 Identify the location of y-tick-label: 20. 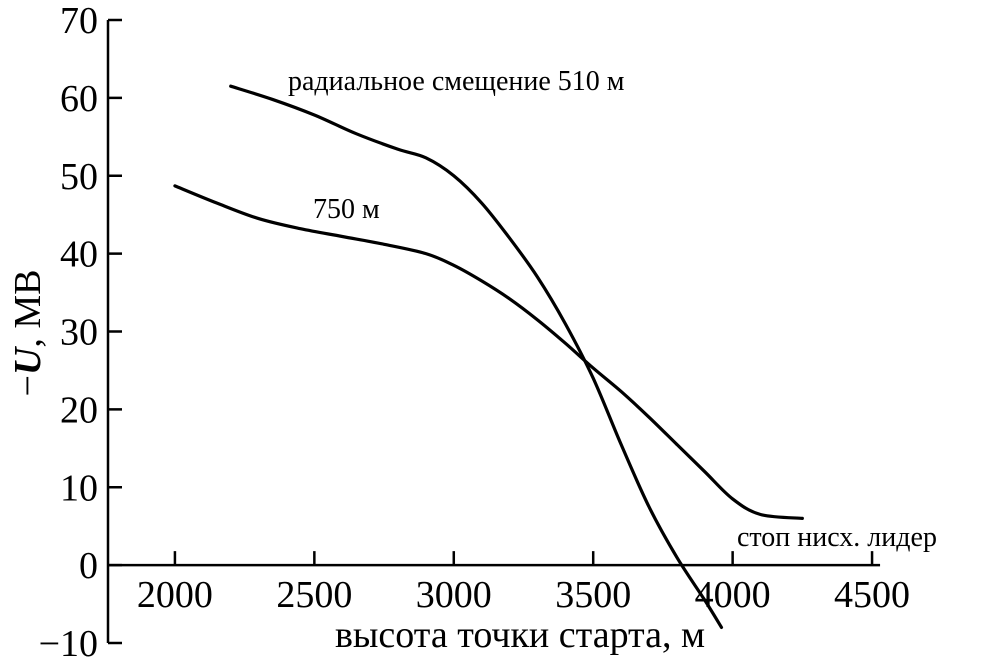
(79, 410).